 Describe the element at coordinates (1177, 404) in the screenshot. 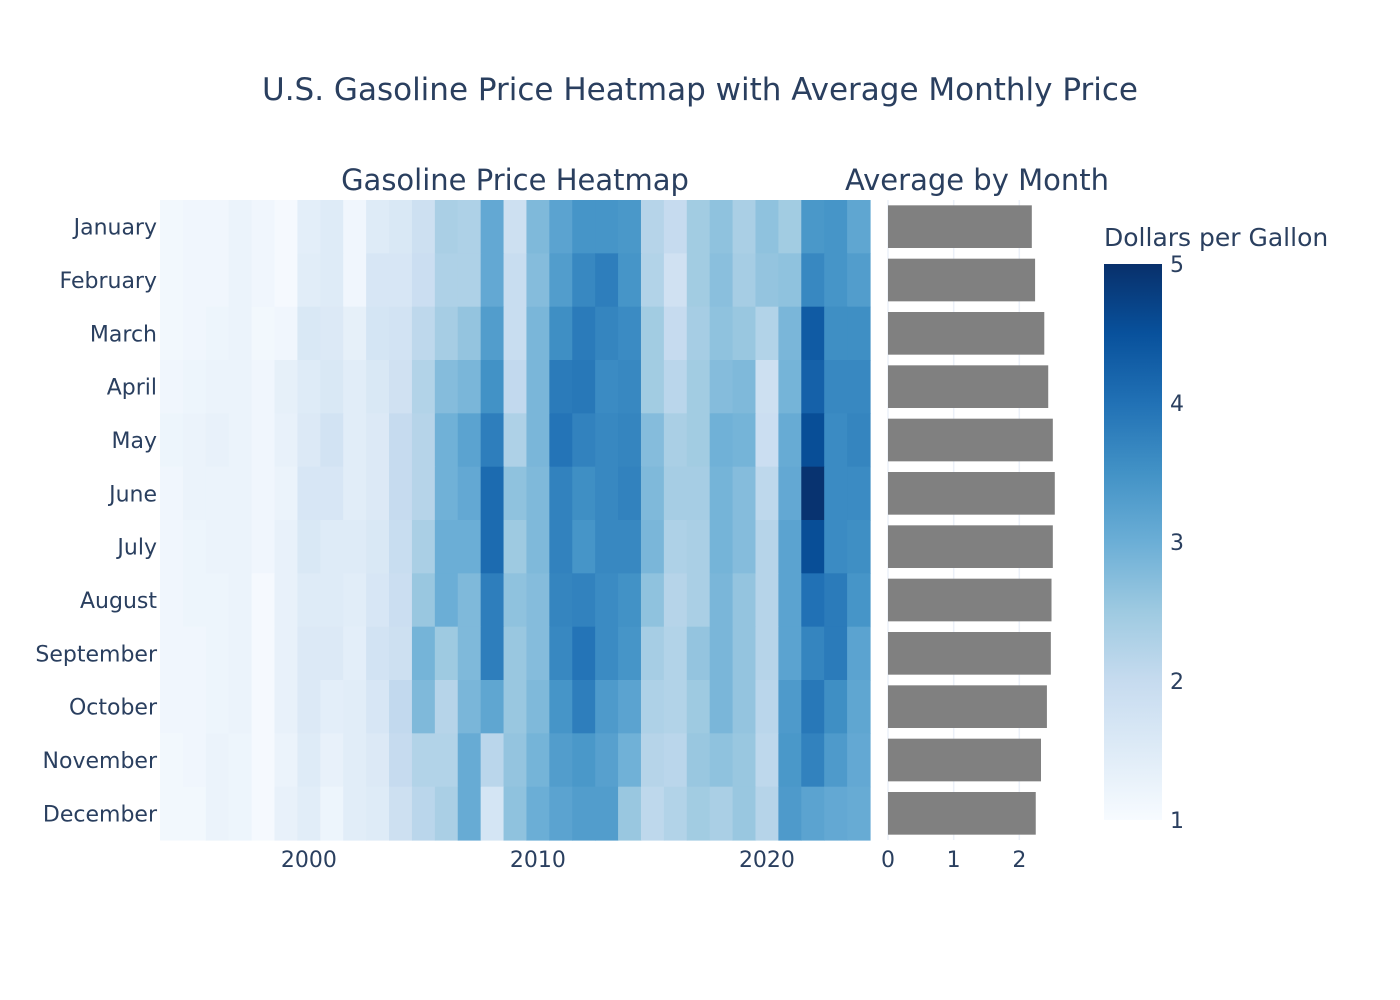

I see `colorbar-tick-label: 4` at that location.